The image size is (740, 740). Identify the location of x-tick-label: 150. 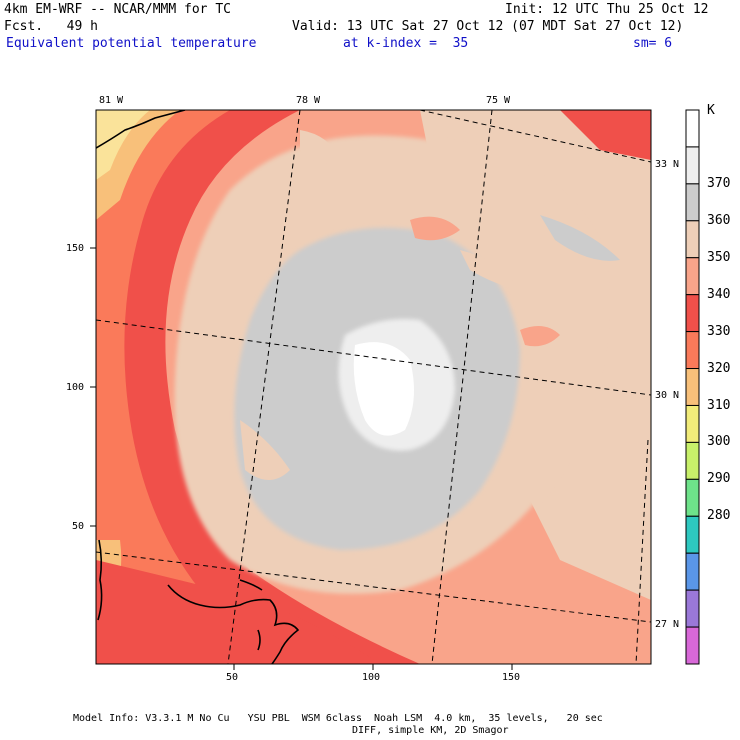
(511, 677).